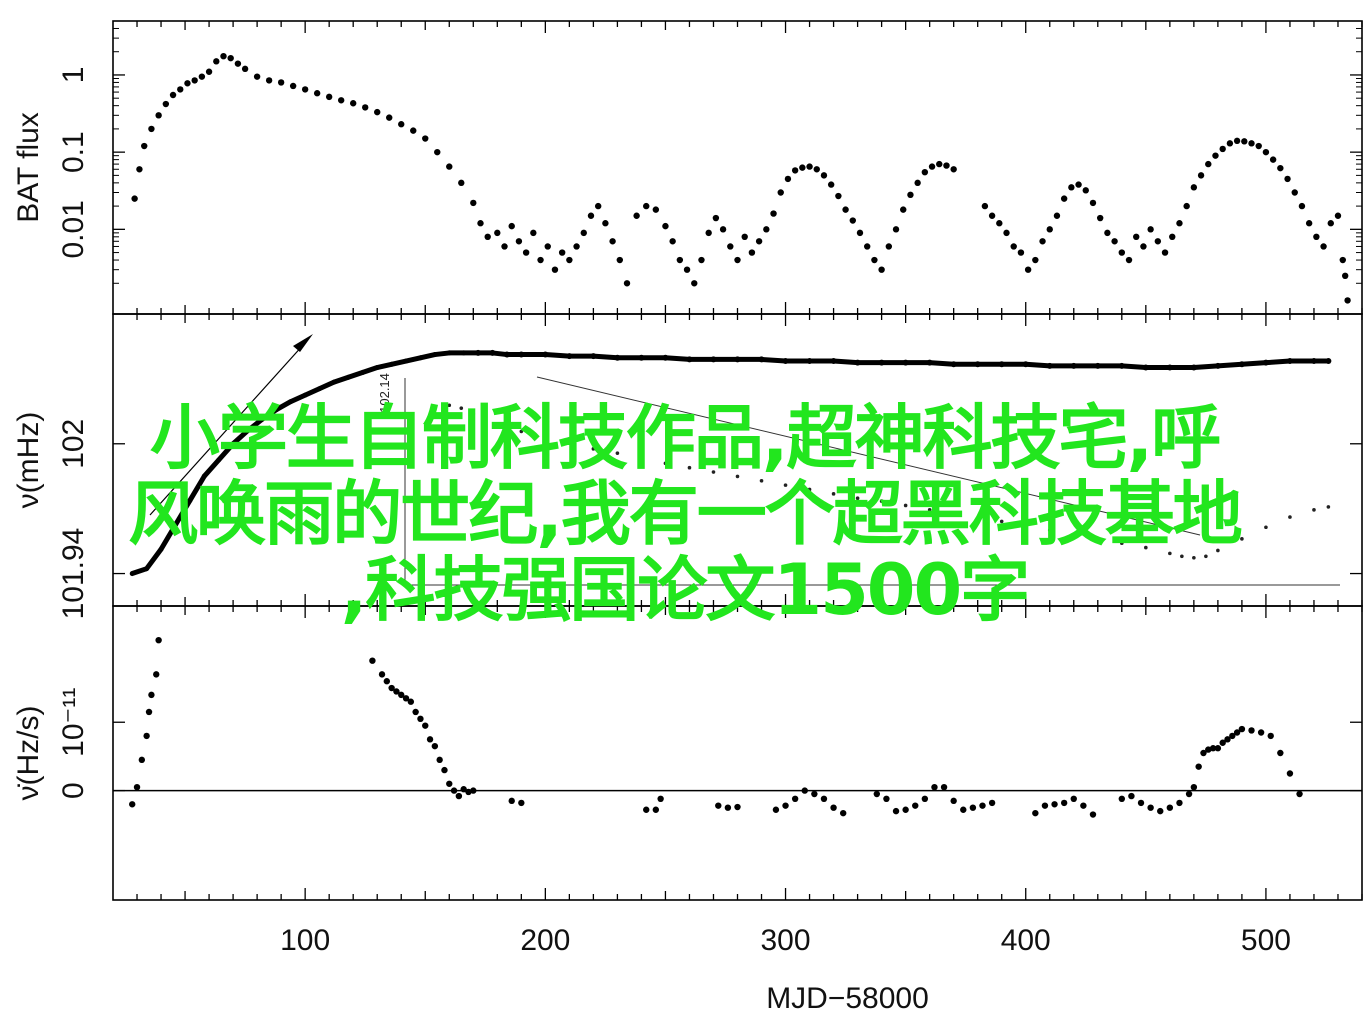 Image resolution: width=1369 pixels, height=1017 pixels. I want to click on y-tick-label: 0.01, so click(73, 229).